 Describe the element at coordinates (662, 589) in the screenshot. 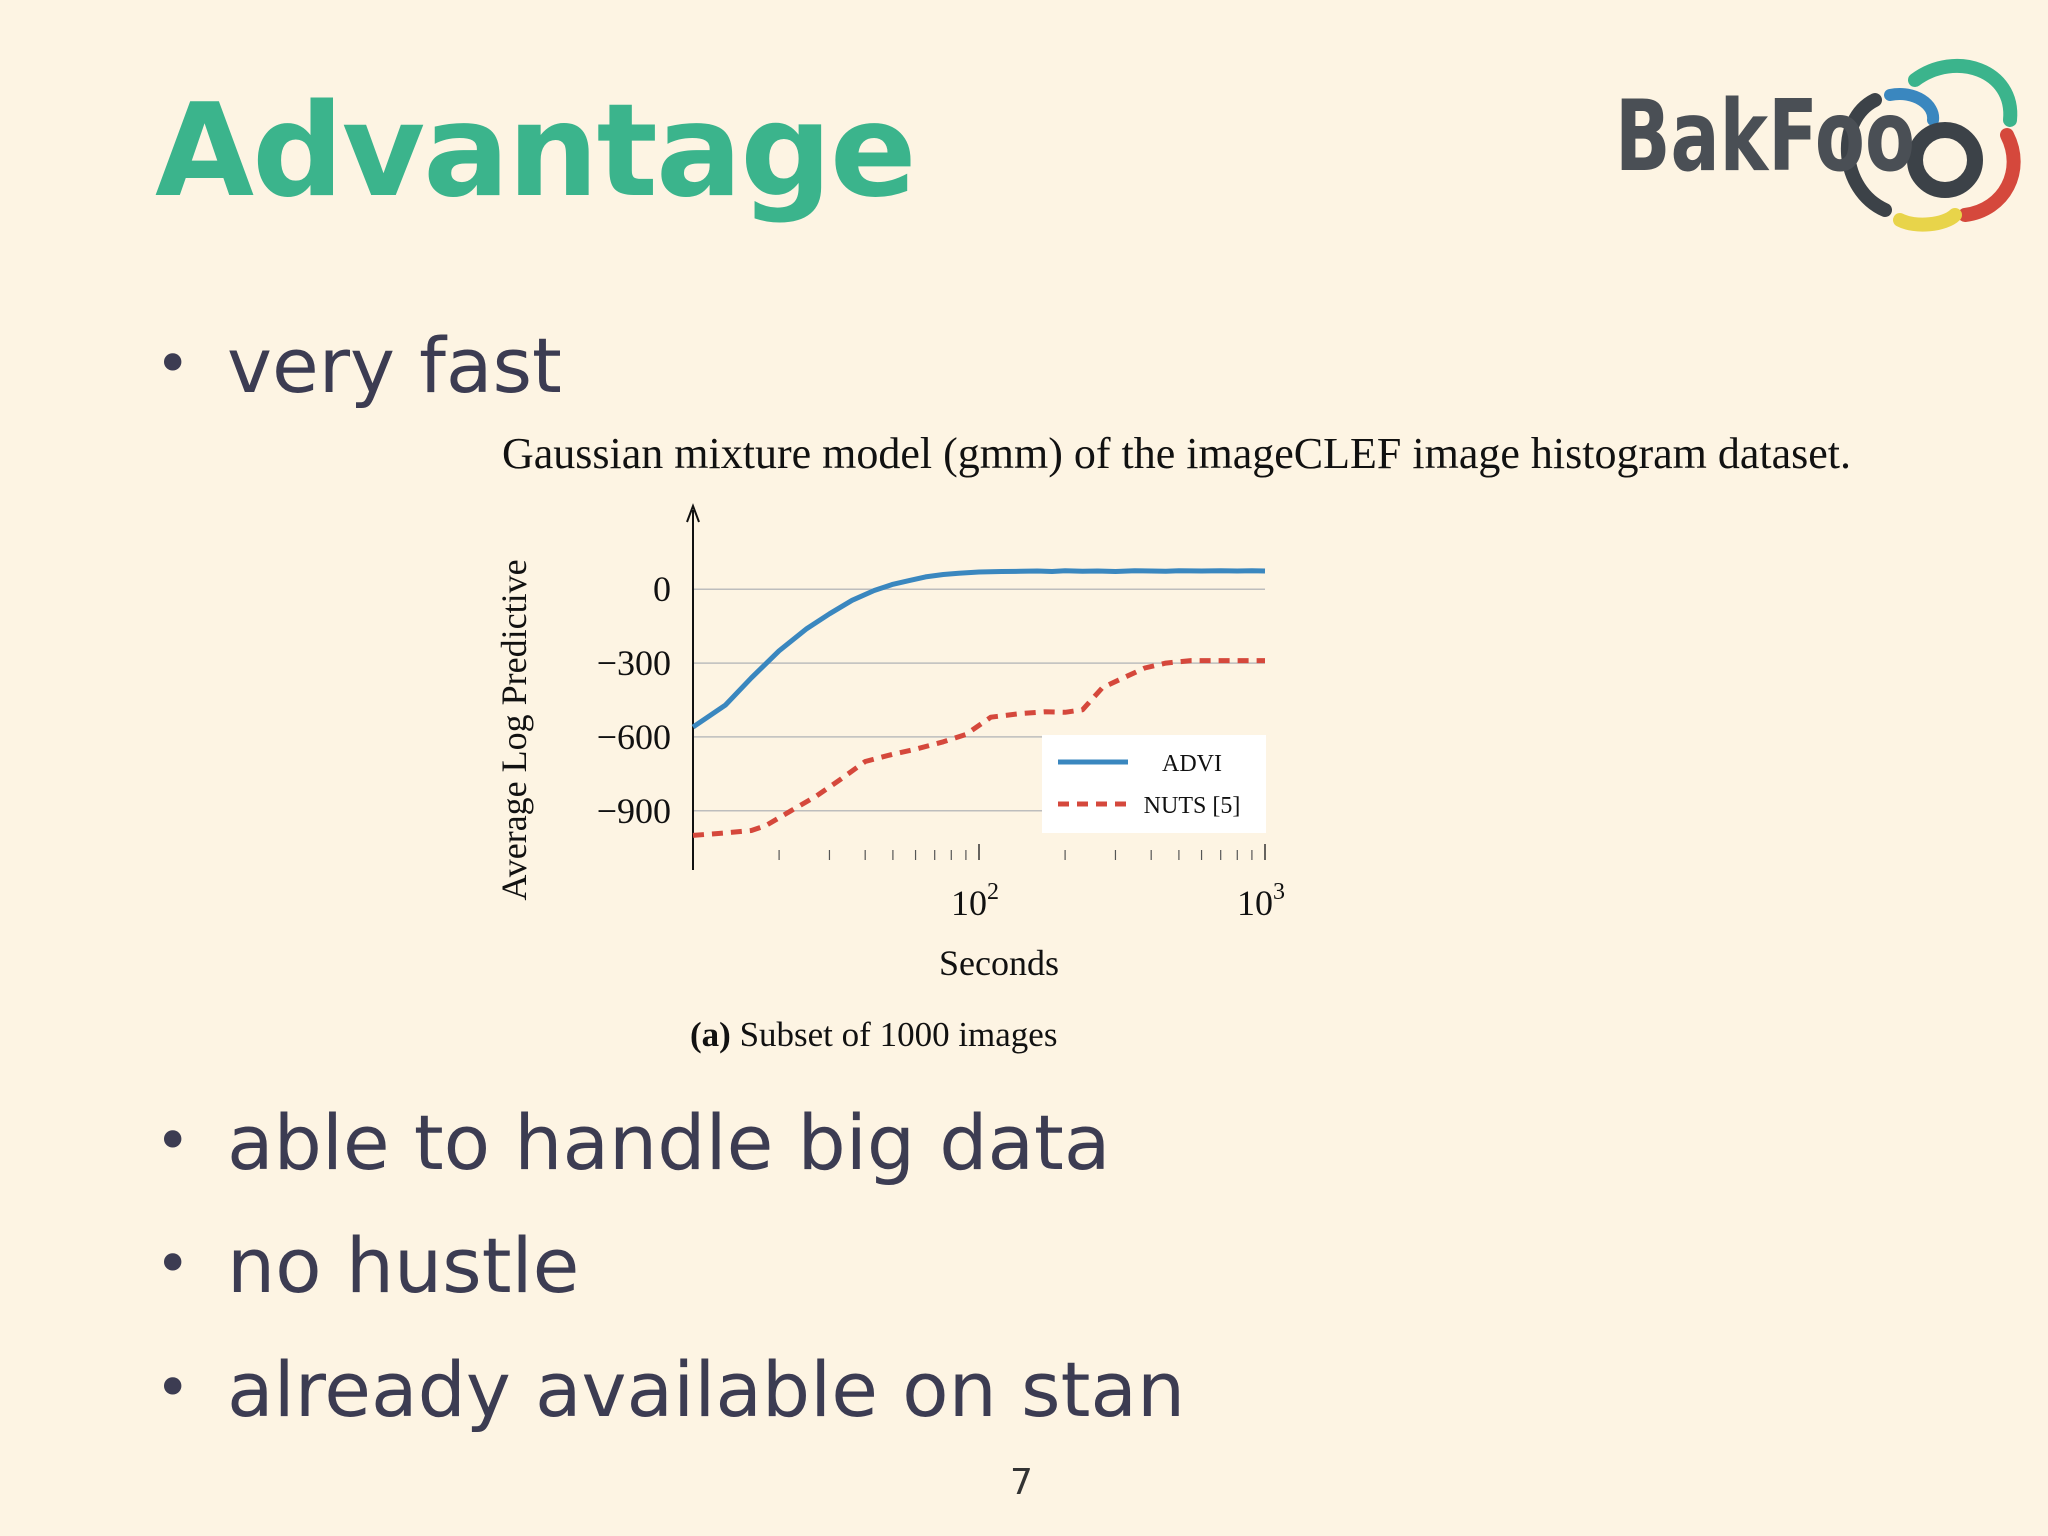

I see `y-tick-label: 0` at that location.